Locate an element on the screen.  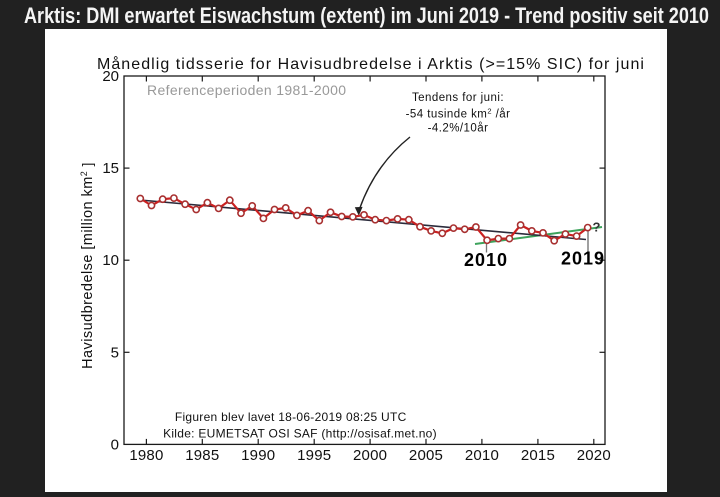
svg-text: 1990 is located at coordinates (258, 455).